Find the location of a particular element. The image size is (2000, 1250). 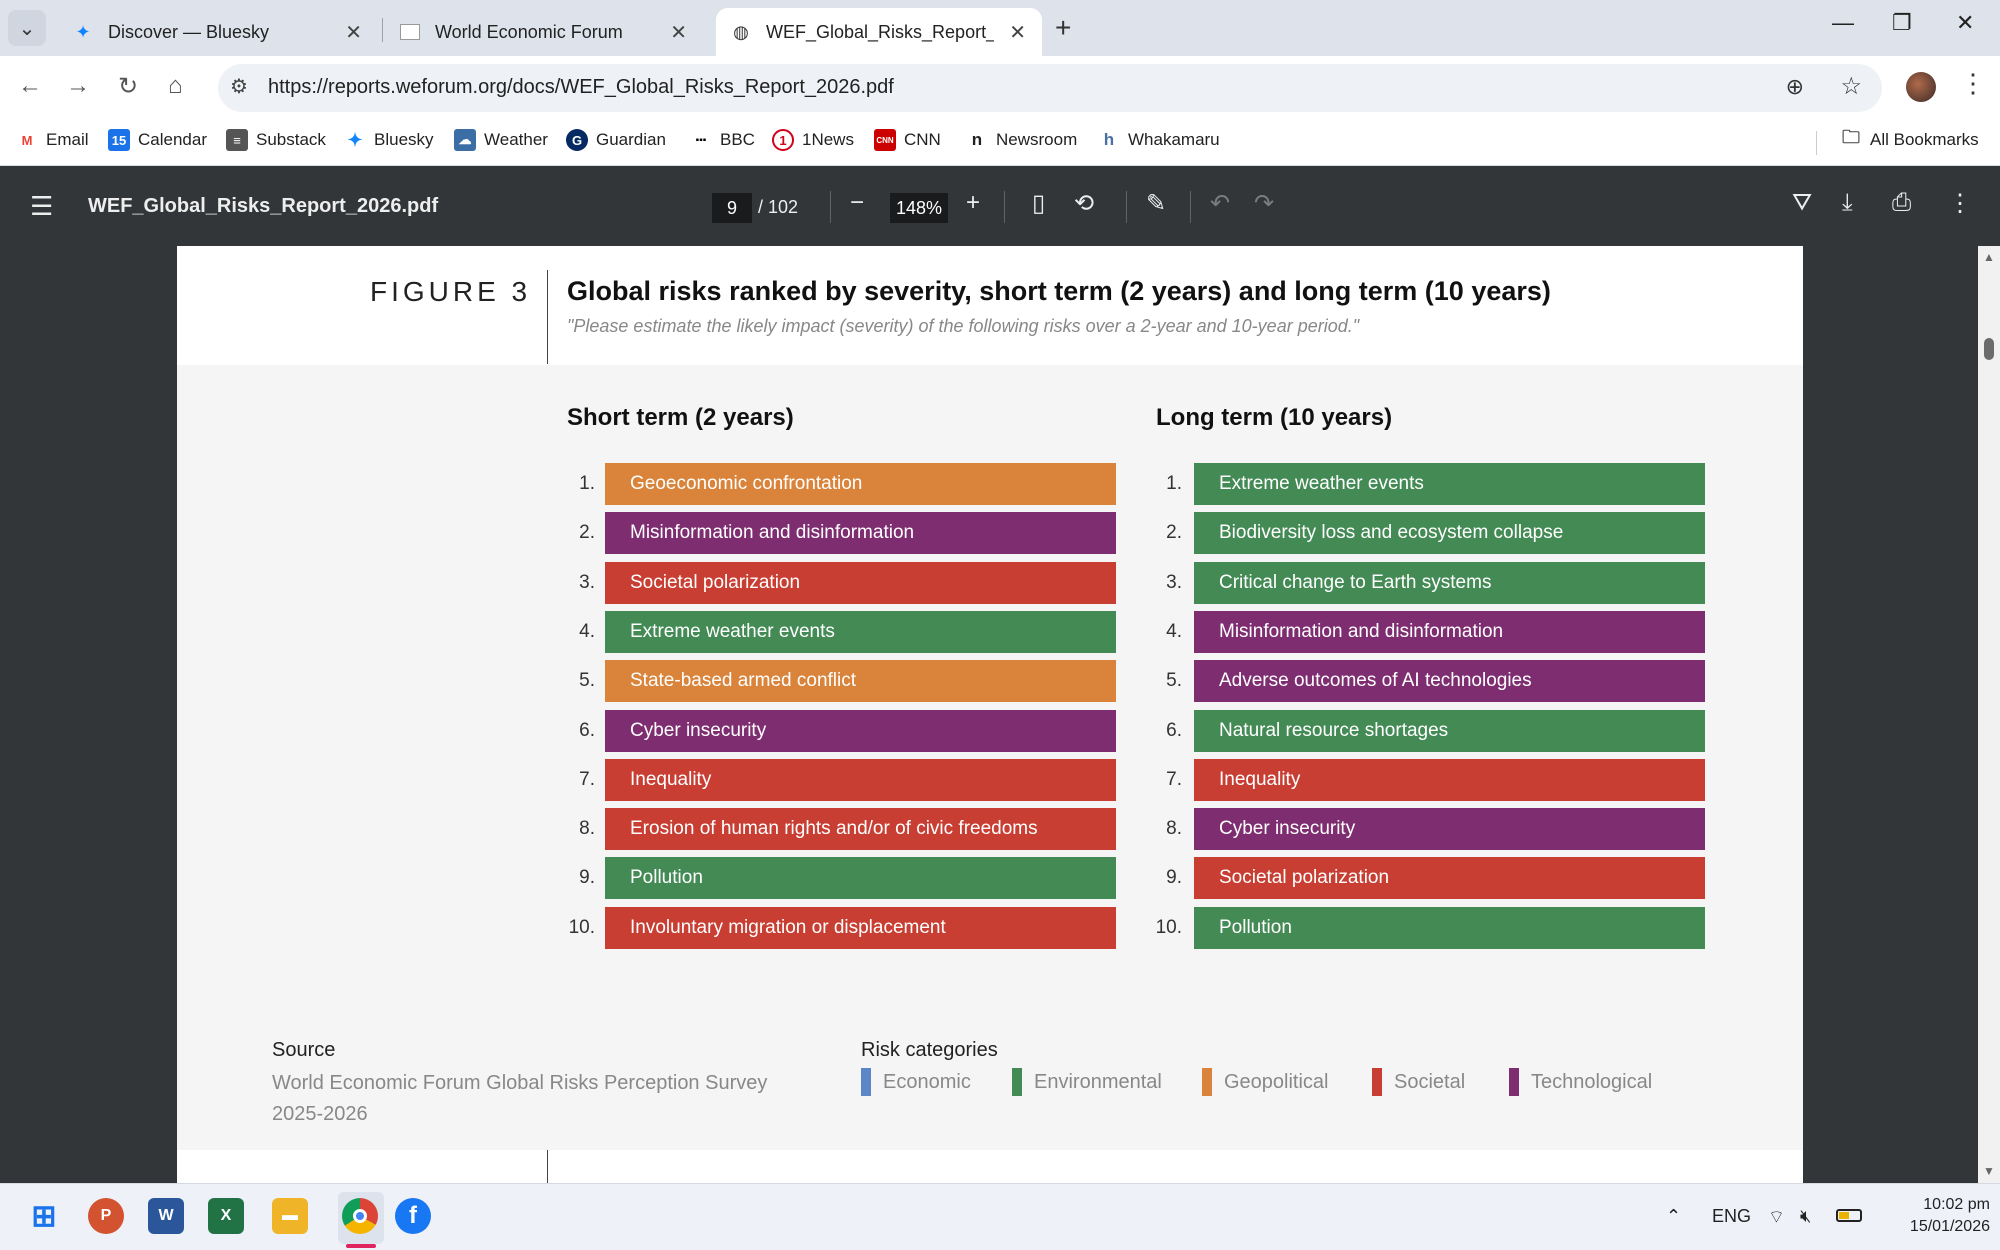

annotate-icon: ✎ is located at coordinates (1156, 203).